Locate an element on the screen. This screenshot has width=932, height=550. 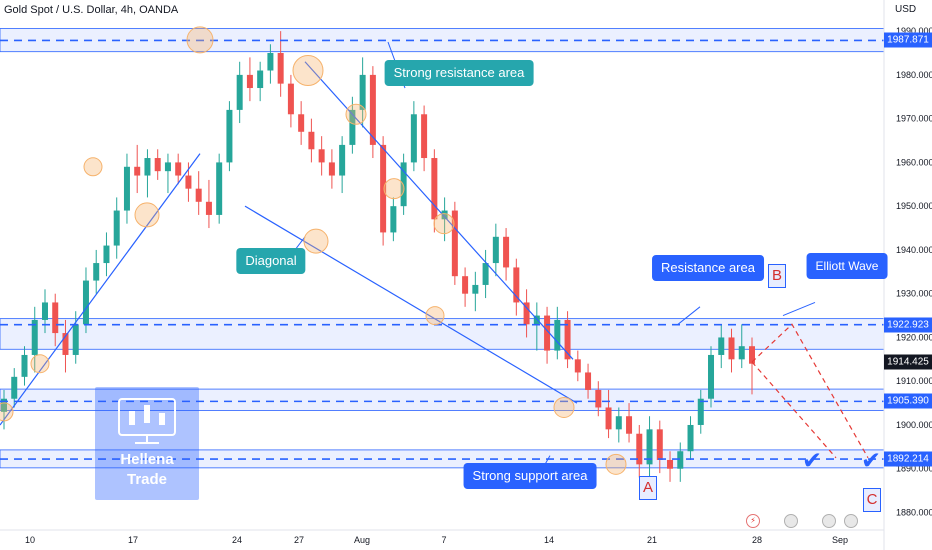
y-tick-label: 1980.000 is located at coordinates (914, 75).